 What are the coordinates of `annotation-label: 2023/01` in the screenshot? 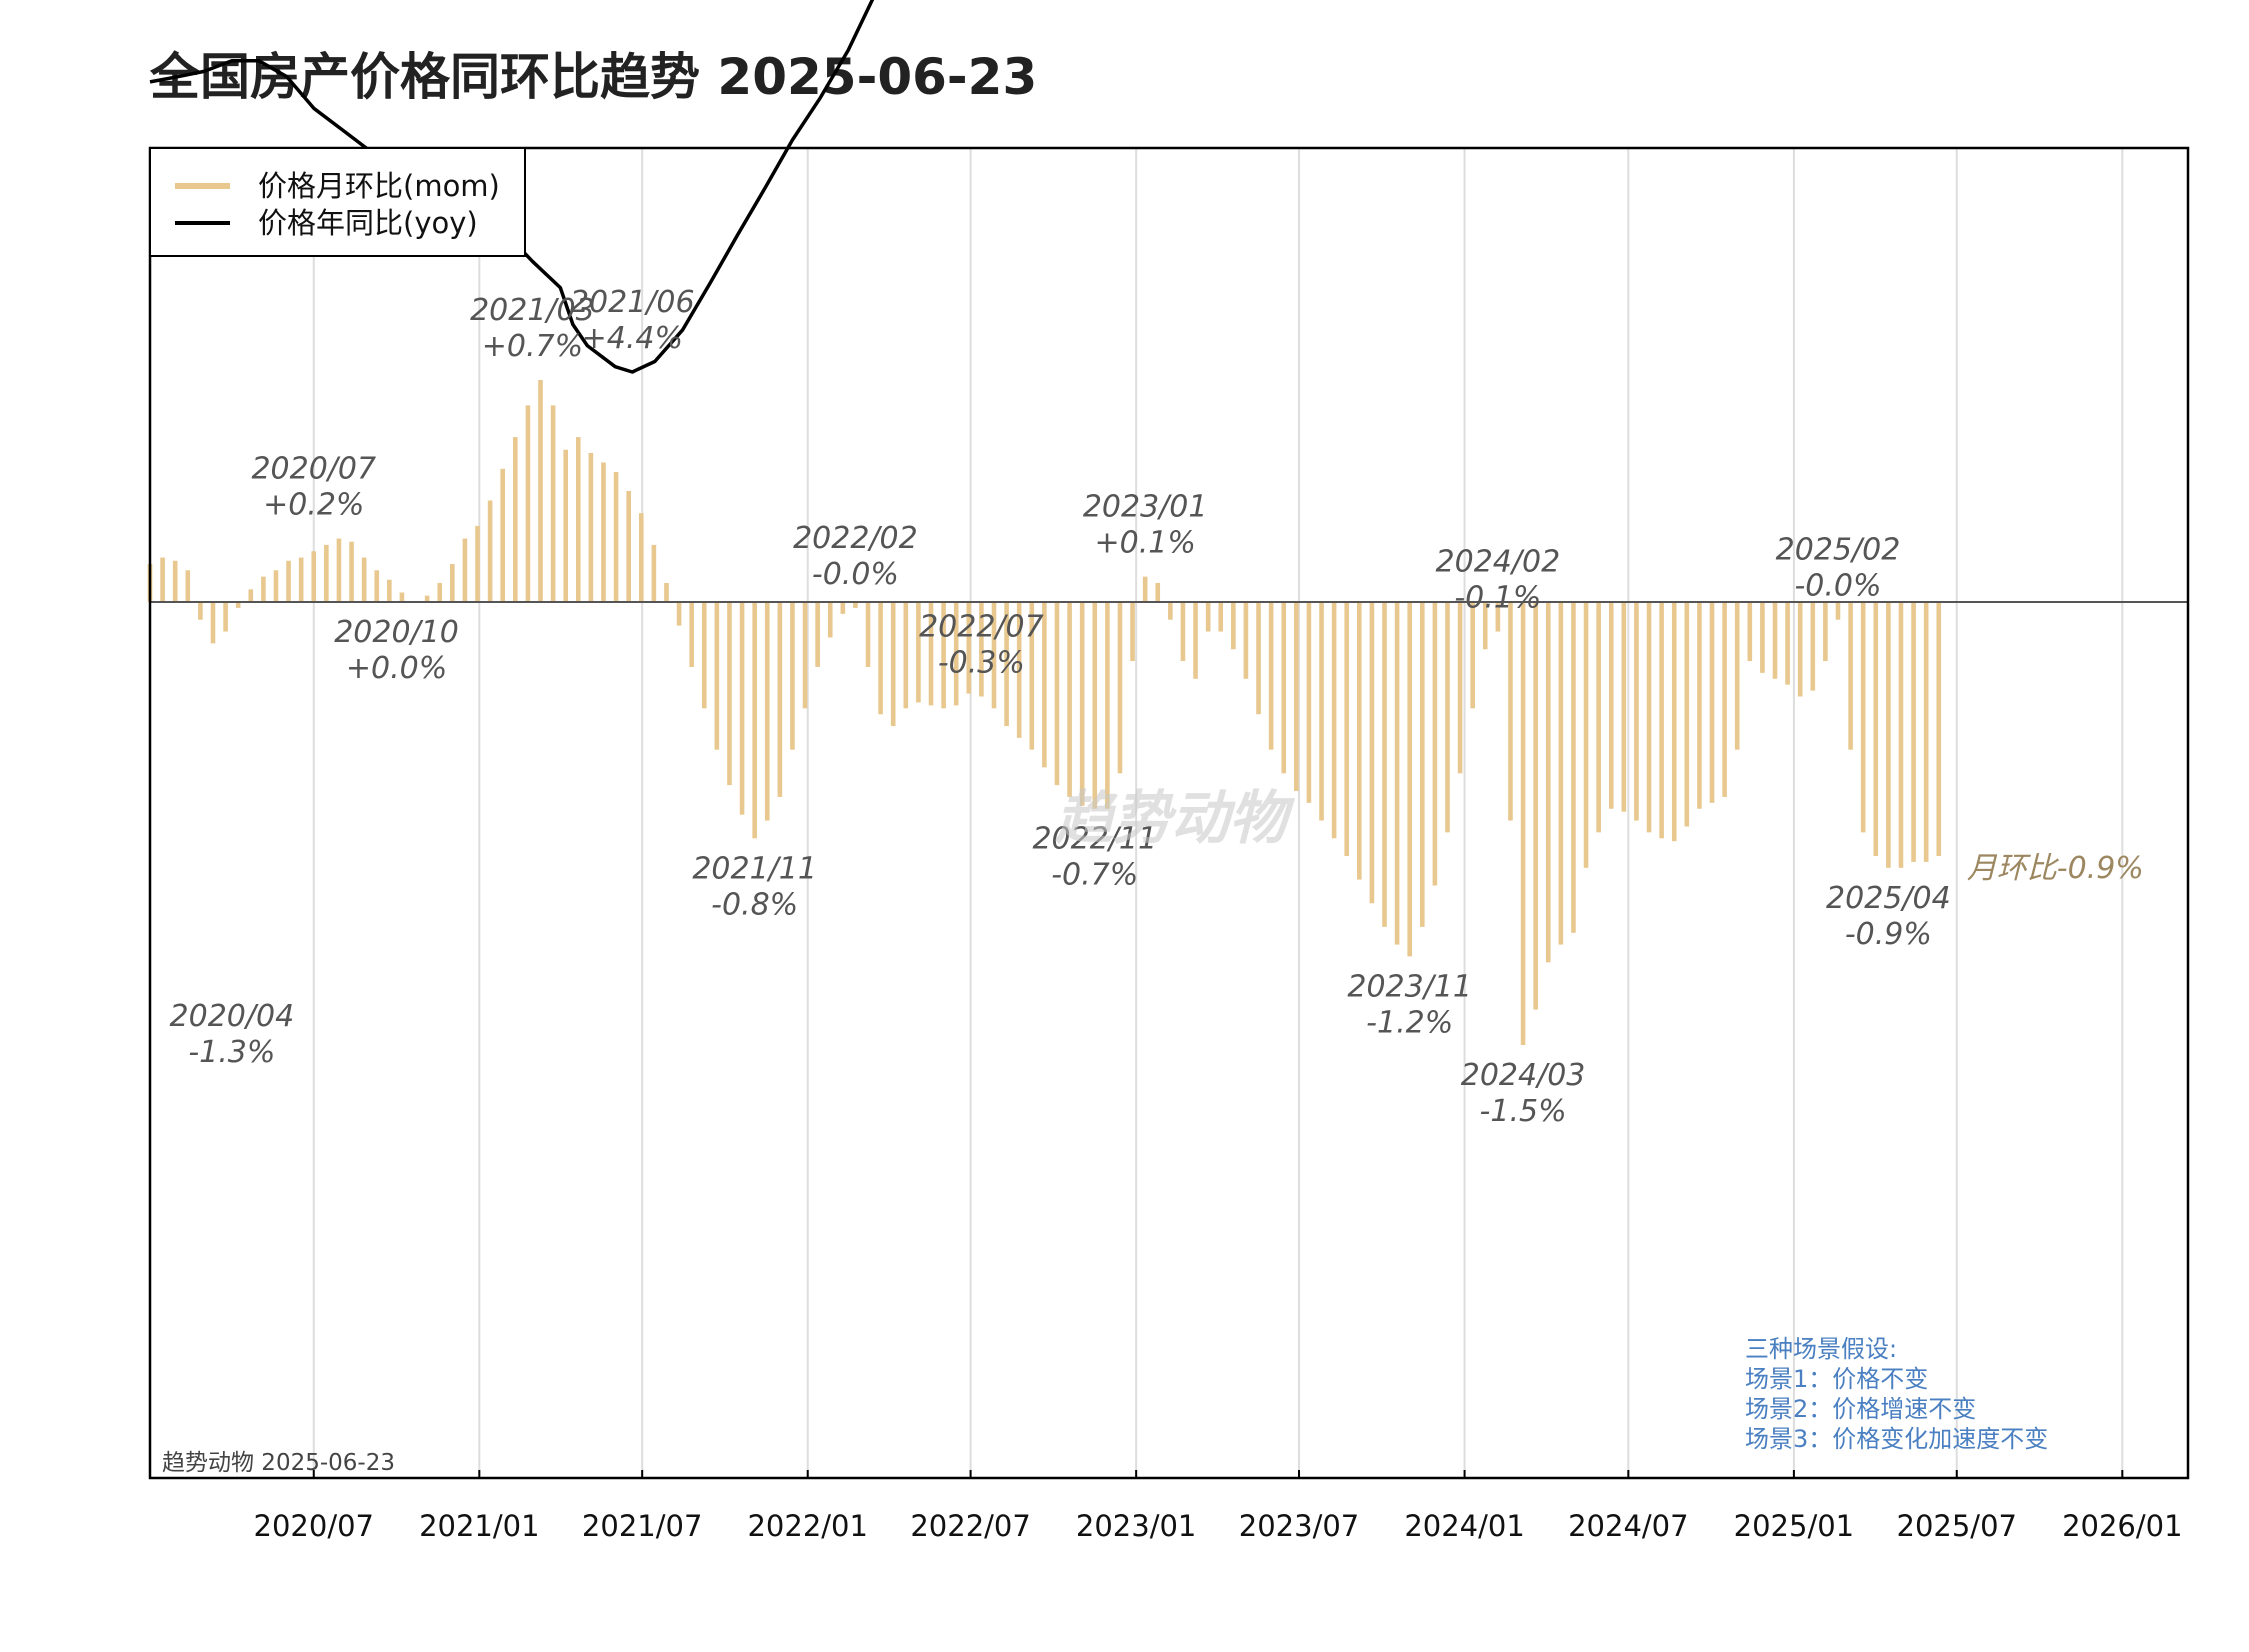 It's located at (1145, 507).